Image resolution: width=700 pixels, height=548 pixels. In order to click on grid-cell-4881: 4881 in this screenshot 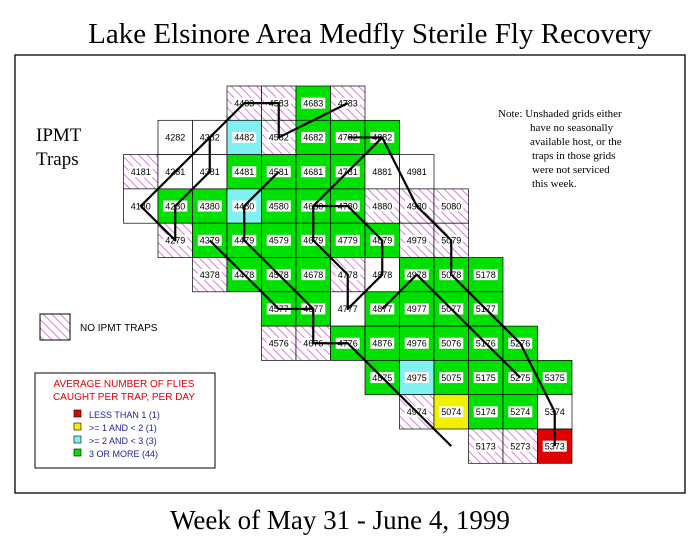, I will do `click(382, 172)`.